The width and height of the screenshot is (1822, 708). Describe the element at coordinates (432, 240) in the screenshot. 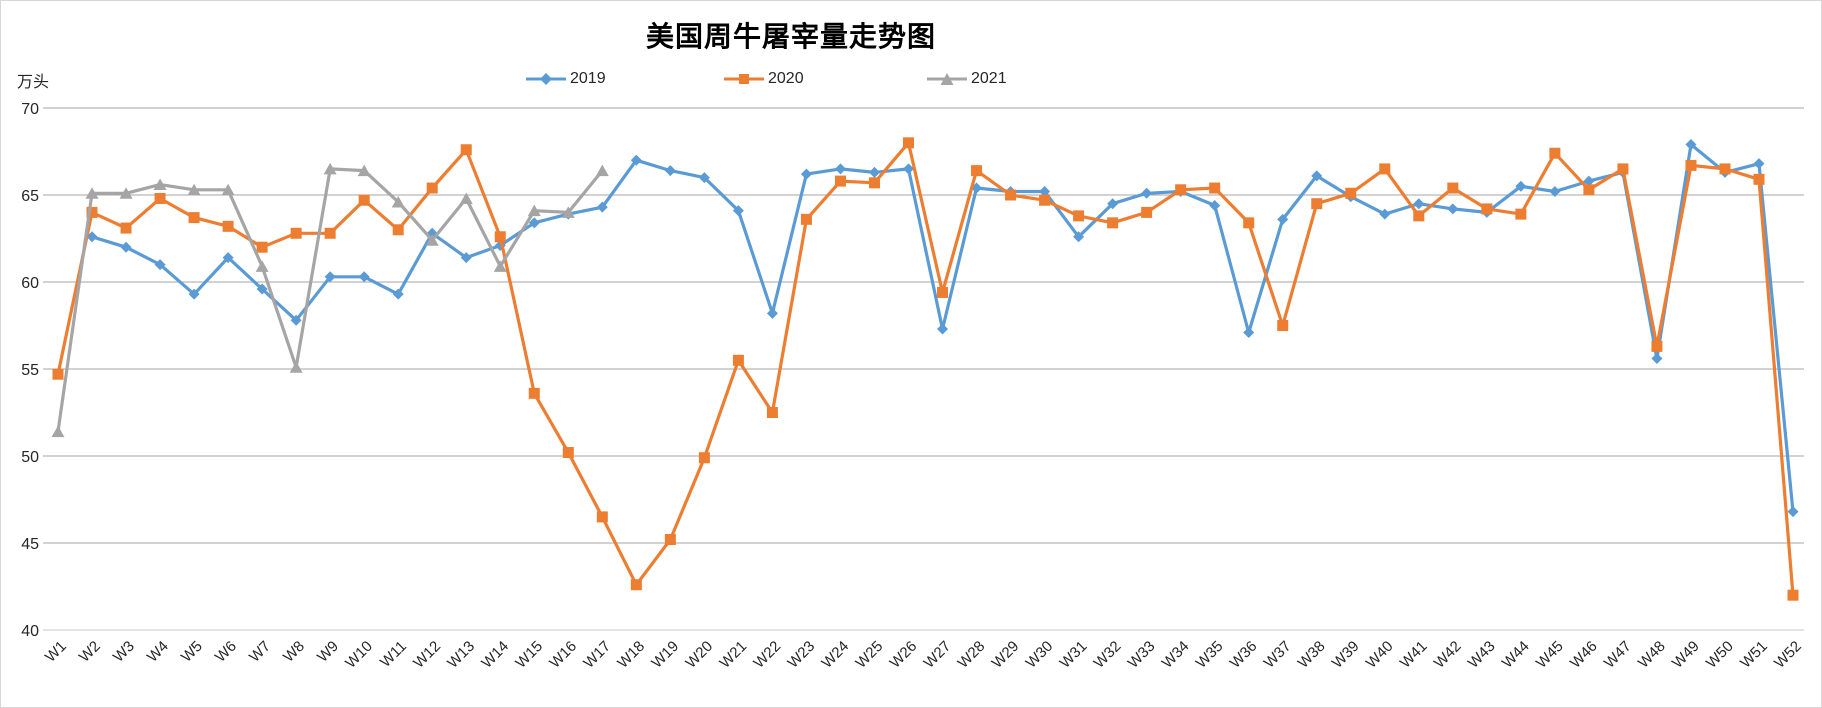

I see `data-point-2021-W12` at that location.